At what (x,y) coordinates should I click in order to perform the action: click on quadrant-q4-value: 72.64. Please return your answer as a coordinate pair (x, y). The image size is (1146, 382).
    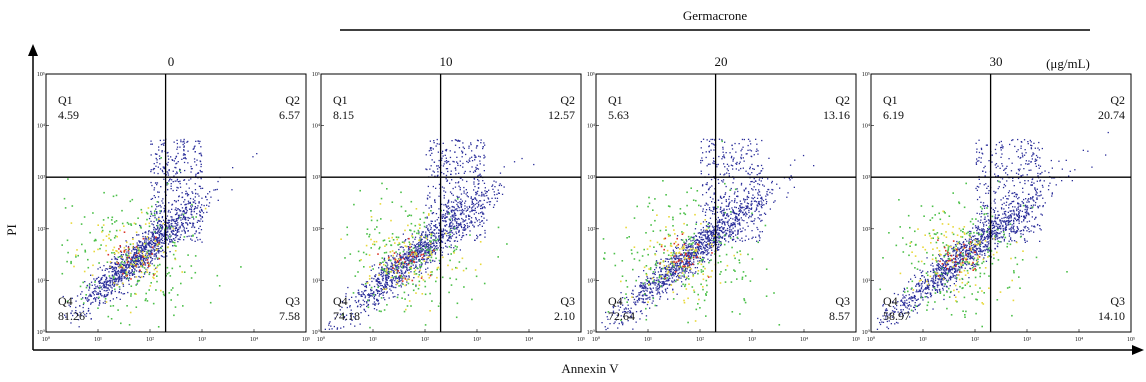
    Looking at the image, I should click on (621, 316).